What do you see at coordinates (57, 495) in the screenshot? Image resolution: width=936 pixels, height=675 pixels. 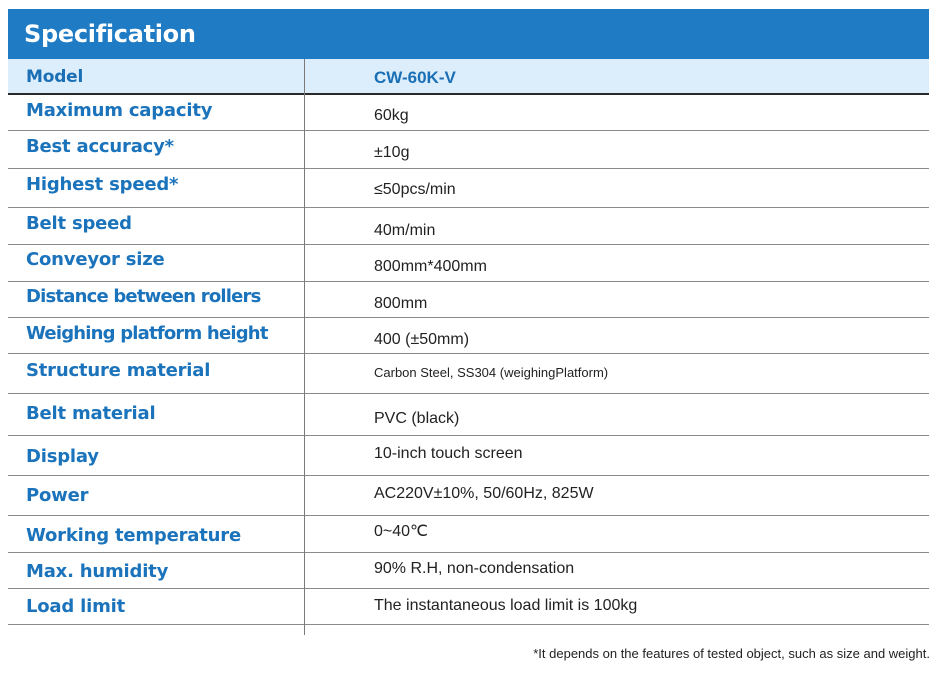 I see `row-label: Power` at bounding box center [57, 495].